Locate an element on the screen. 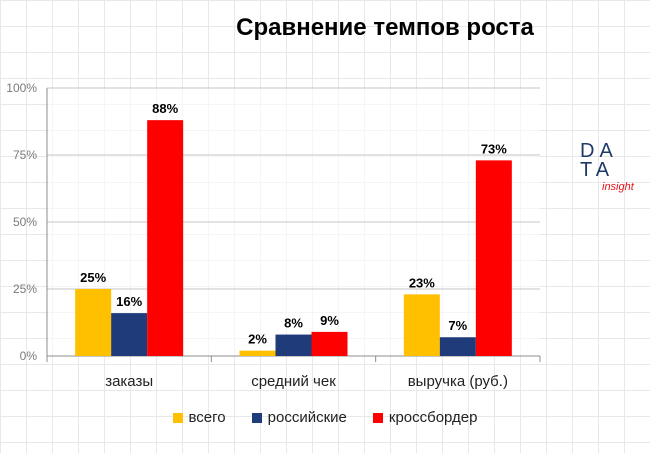 Image resolution: width=650 pixels, height=453 pixels. y-tick-label: 50% is located at coordinates (25, 222).